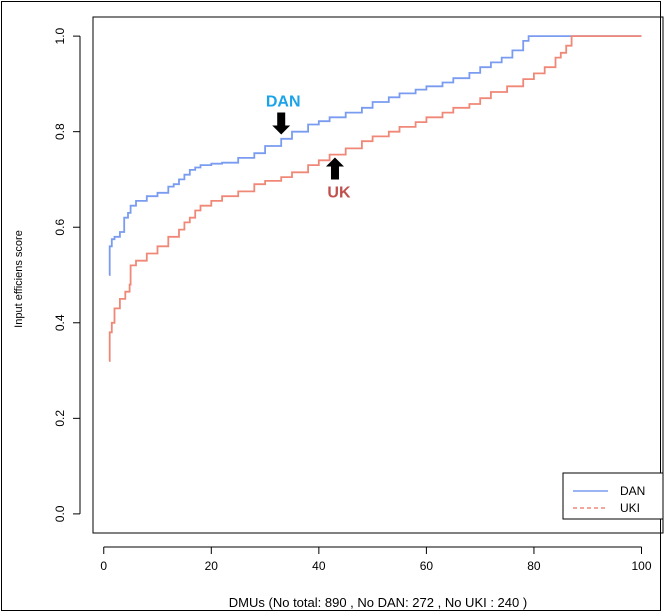 The height and width of the screenshot is (614, 664). I want to click on x-tick-label: 60, so click(427, 566).